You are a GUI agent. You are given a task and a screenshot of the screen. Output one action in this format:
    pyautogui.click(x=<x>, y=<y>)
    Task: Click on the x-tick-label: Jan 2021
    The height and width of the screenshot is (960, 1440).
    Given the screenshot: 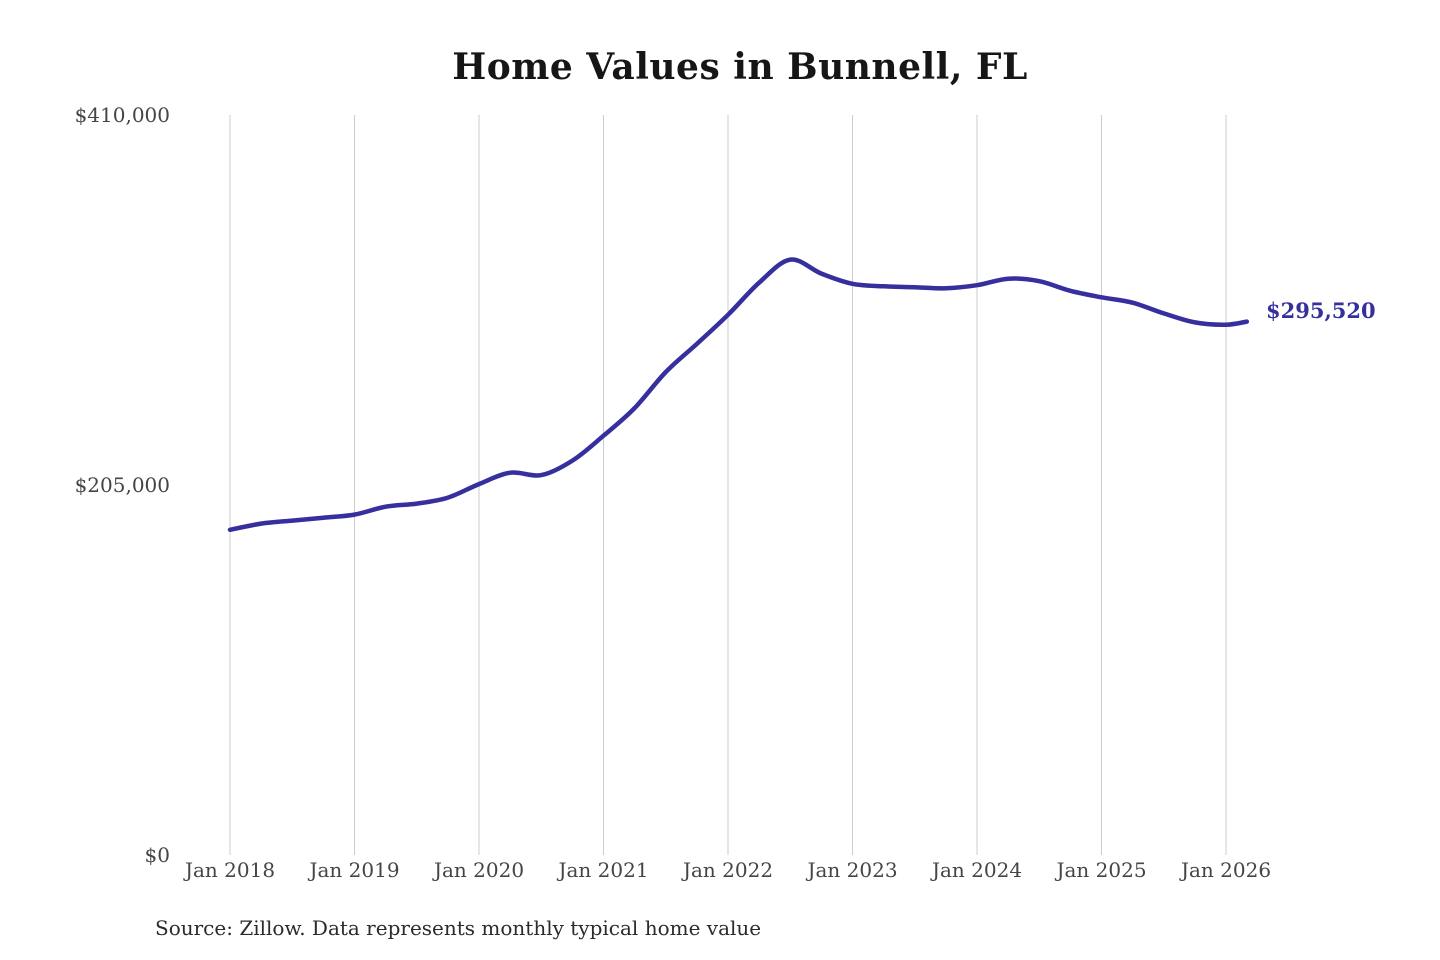 What is the action you would take?
    pyautogui.click(x=603, y=870)
    